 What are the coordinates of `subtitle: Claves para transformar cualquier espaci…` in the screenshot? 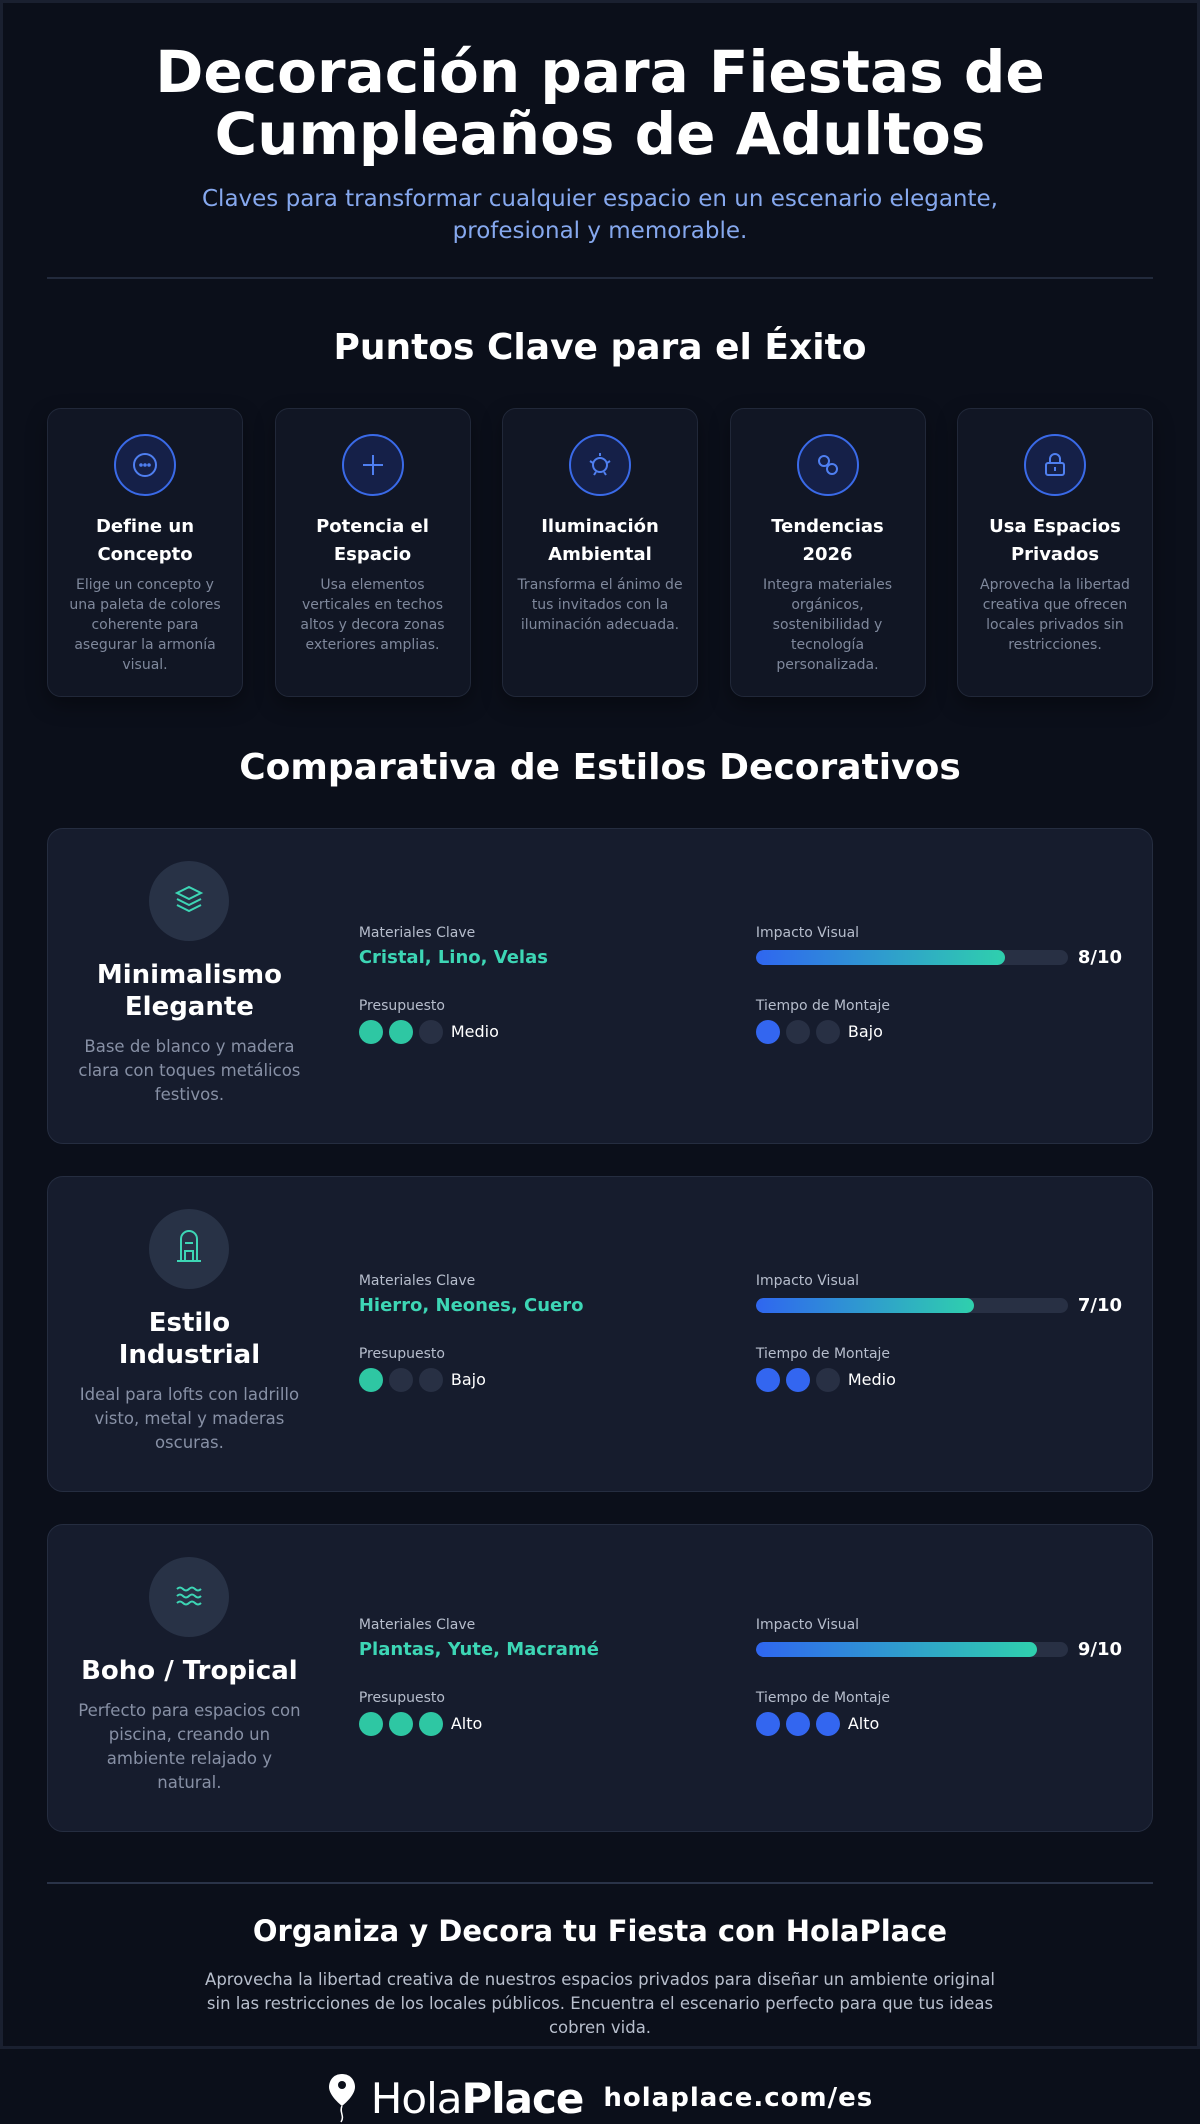 It's located at (600, 215).